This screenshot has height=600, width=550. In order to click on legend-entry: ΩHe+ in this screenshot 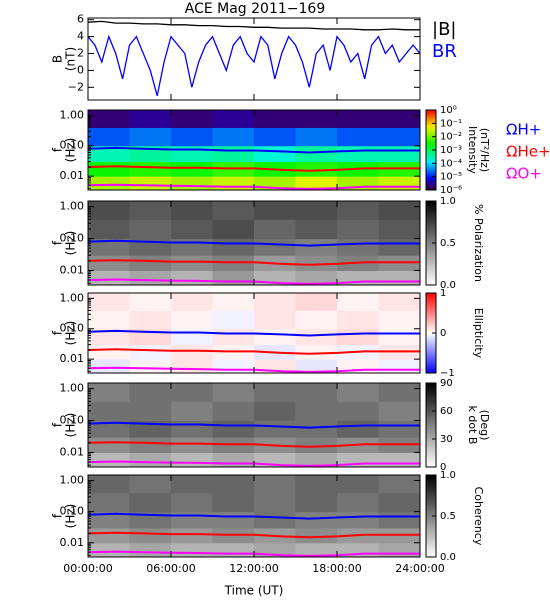, I will do `click(528, 152)`.